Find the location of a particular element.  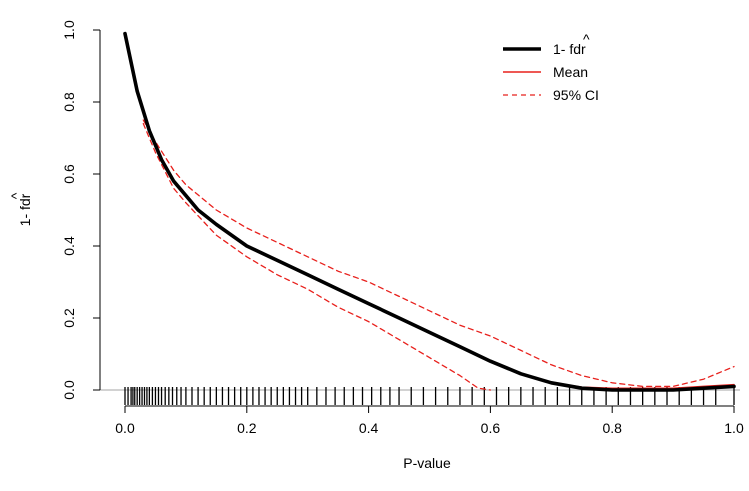

y-tick-label: 0.0 is located at coordinates (69, 390).